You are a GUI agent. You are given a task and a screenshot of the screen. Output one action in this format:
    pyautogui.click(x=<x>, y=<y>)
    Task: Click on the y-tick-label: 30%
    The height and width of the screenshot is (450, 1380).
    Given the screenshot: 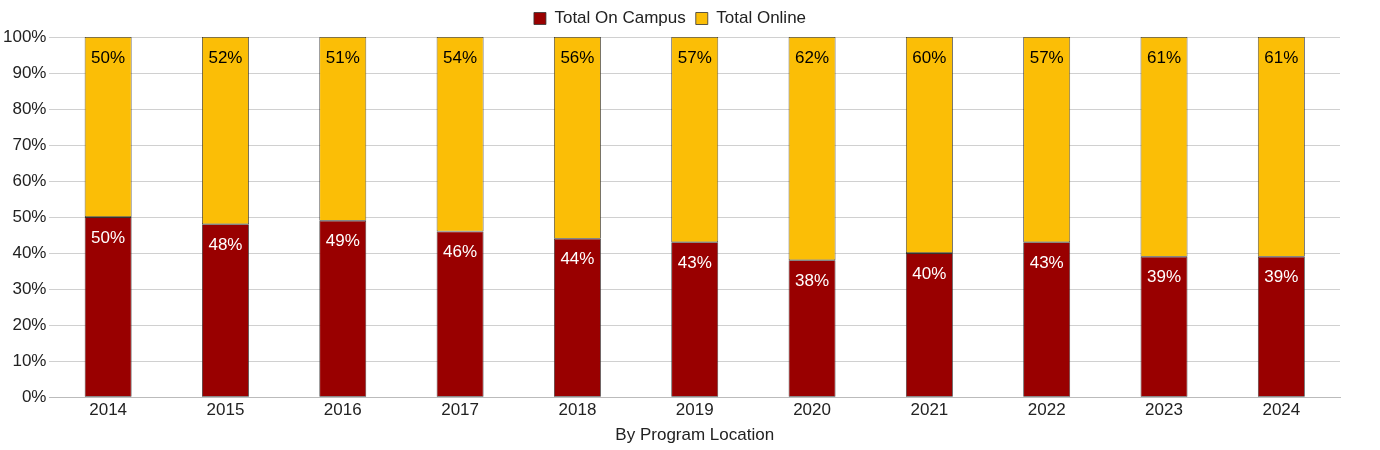 What is the action you would take?
    pyautogui.click(x=29, y=288)
    